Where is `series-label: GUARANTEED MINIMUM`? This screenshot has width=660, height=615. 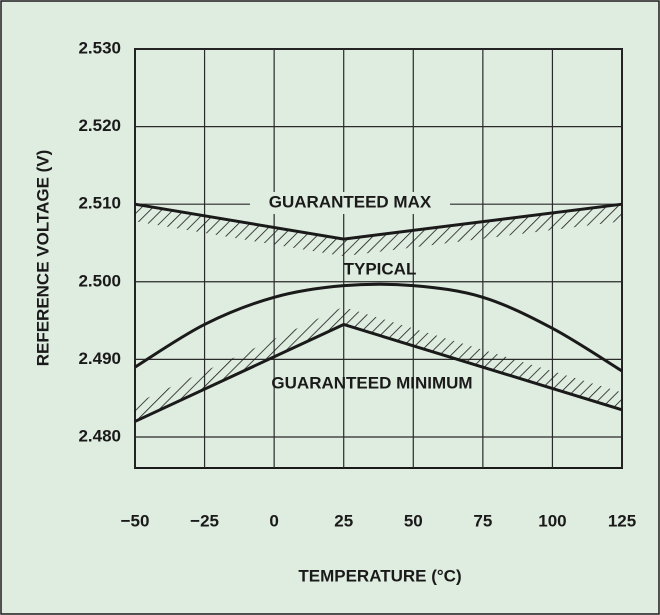 series-label: GUARANTEED MINIMUM is located at coordinates (371, 382).